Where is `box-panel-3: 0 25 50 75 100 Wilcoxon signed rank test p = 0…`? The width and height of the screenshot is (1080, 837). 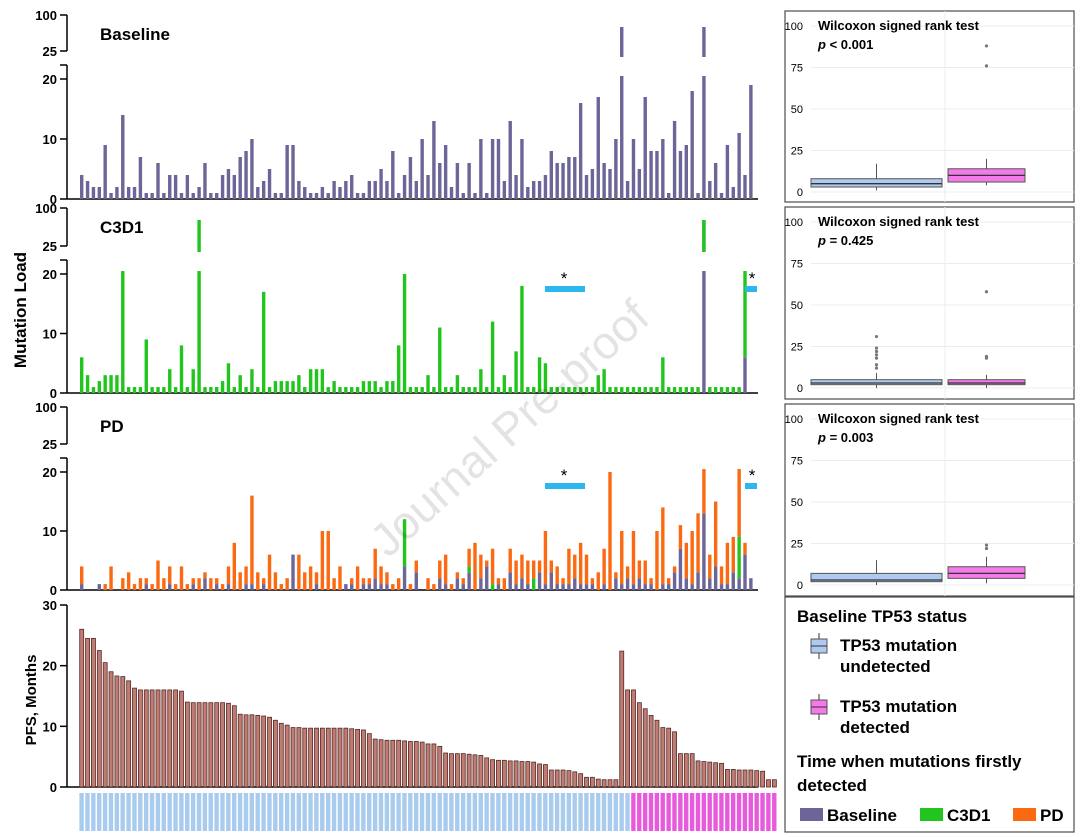 box-panel-3: 0 25 50 75 100 Wilcoxon signed rank test p = 0… is located at coordinates (929, 500).